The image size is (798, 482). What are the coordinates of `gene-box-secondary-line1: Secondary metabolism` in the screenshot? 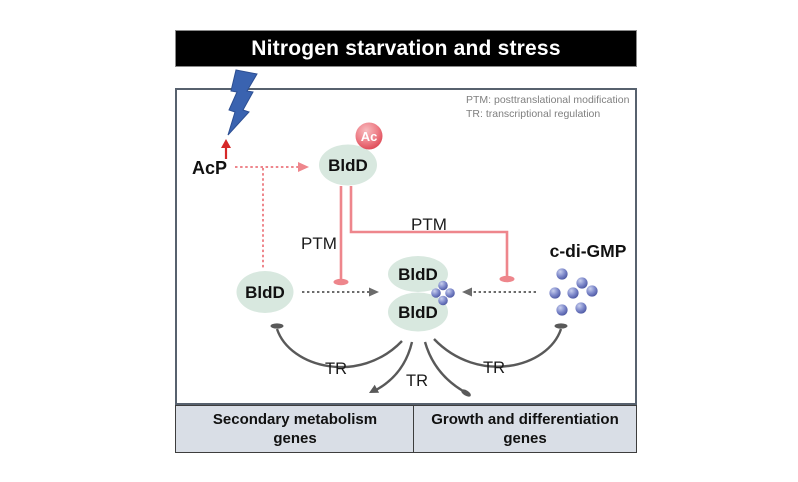 It's located at (295, 419).